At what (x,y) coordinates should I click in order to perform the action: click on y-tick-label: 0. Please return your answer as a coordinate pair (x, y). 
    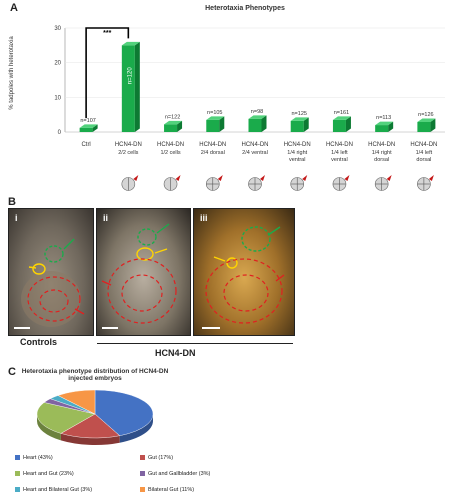
    Looking at the image, I should click on (60, 133).